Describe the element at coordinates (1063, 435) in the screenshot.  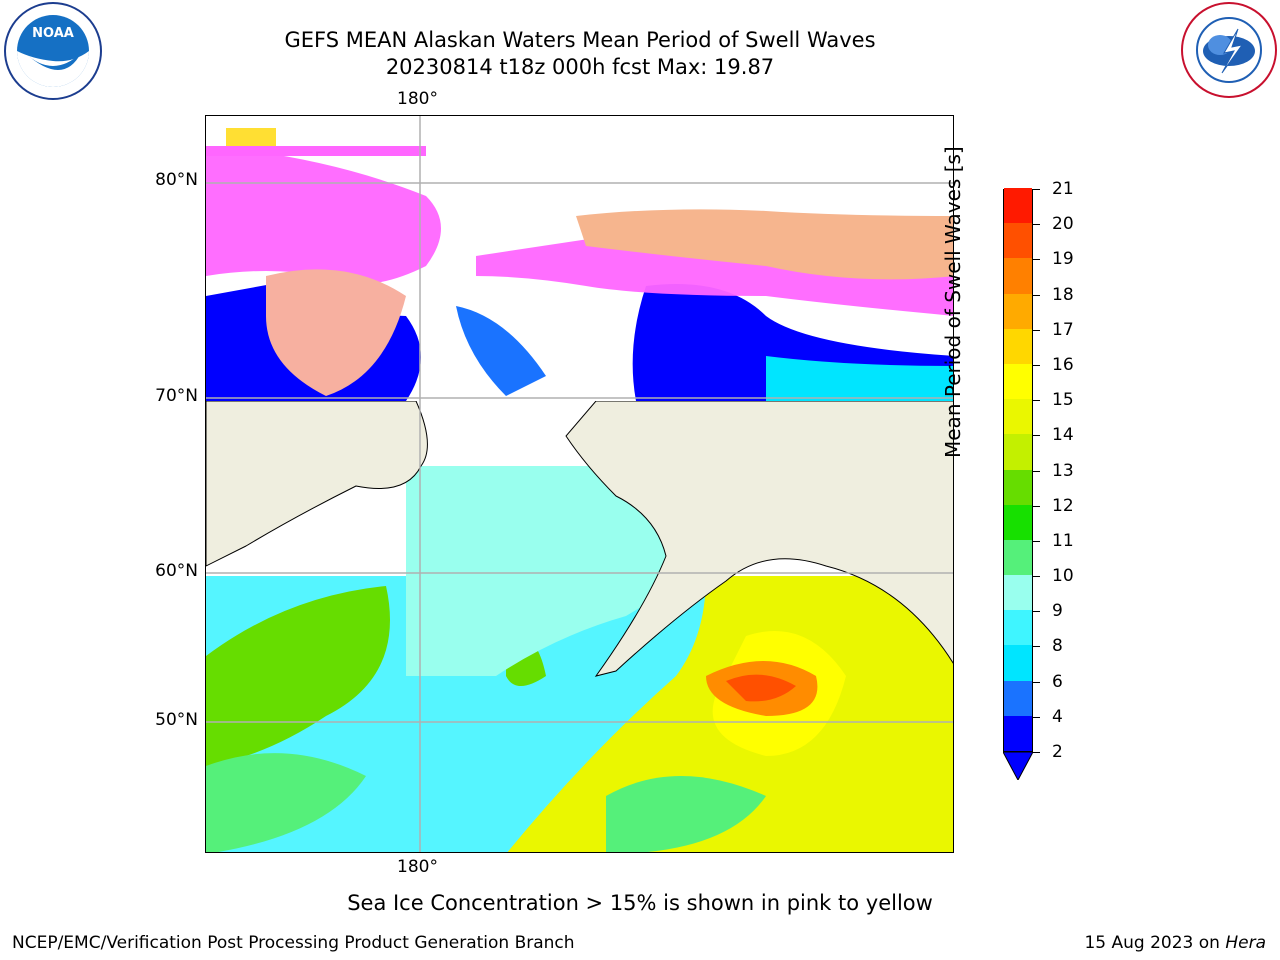
I see `colorbar-tick-label: 14` at that location.